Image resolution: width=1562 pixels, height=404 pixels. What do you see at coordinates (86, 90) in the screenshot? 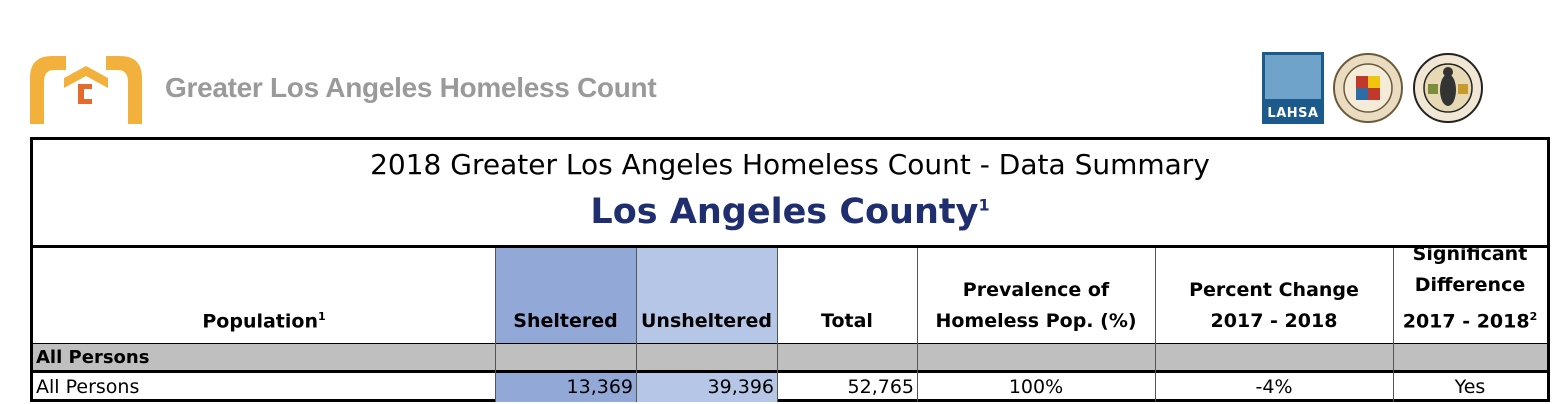
I see `homeless-count-logo-icon` at bounding box center [86, 90].